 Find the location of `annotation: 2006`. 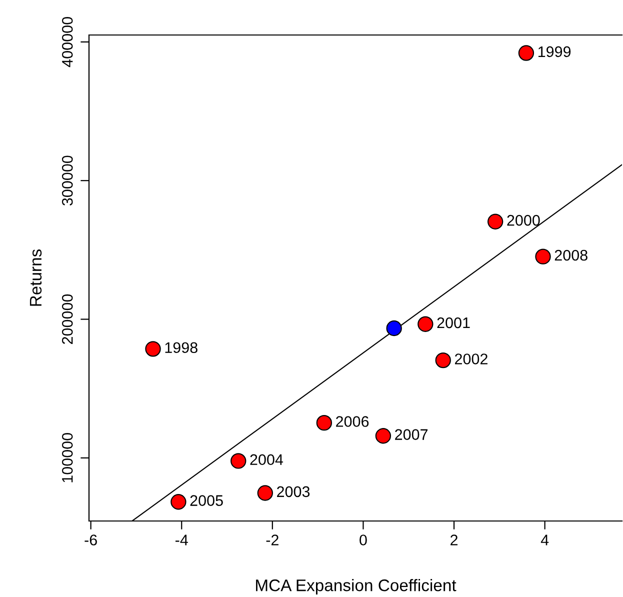

annotation: 2006 is located at coordinates (352, 421).